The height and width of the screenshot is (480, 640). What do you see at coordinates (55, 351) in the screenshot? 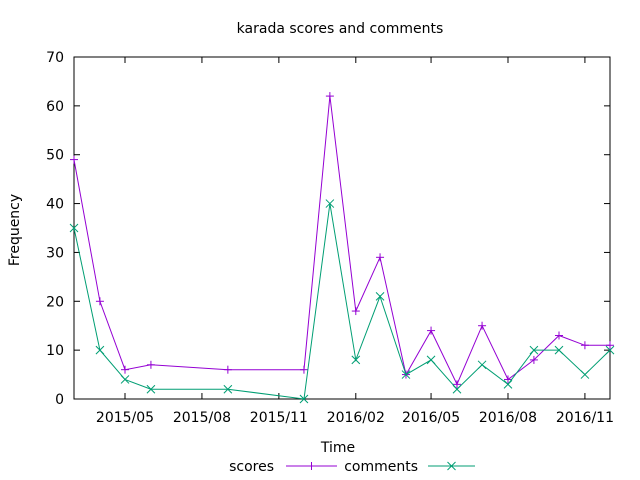
I see `y-tick-label: 10` at bounding box center [55, 351].